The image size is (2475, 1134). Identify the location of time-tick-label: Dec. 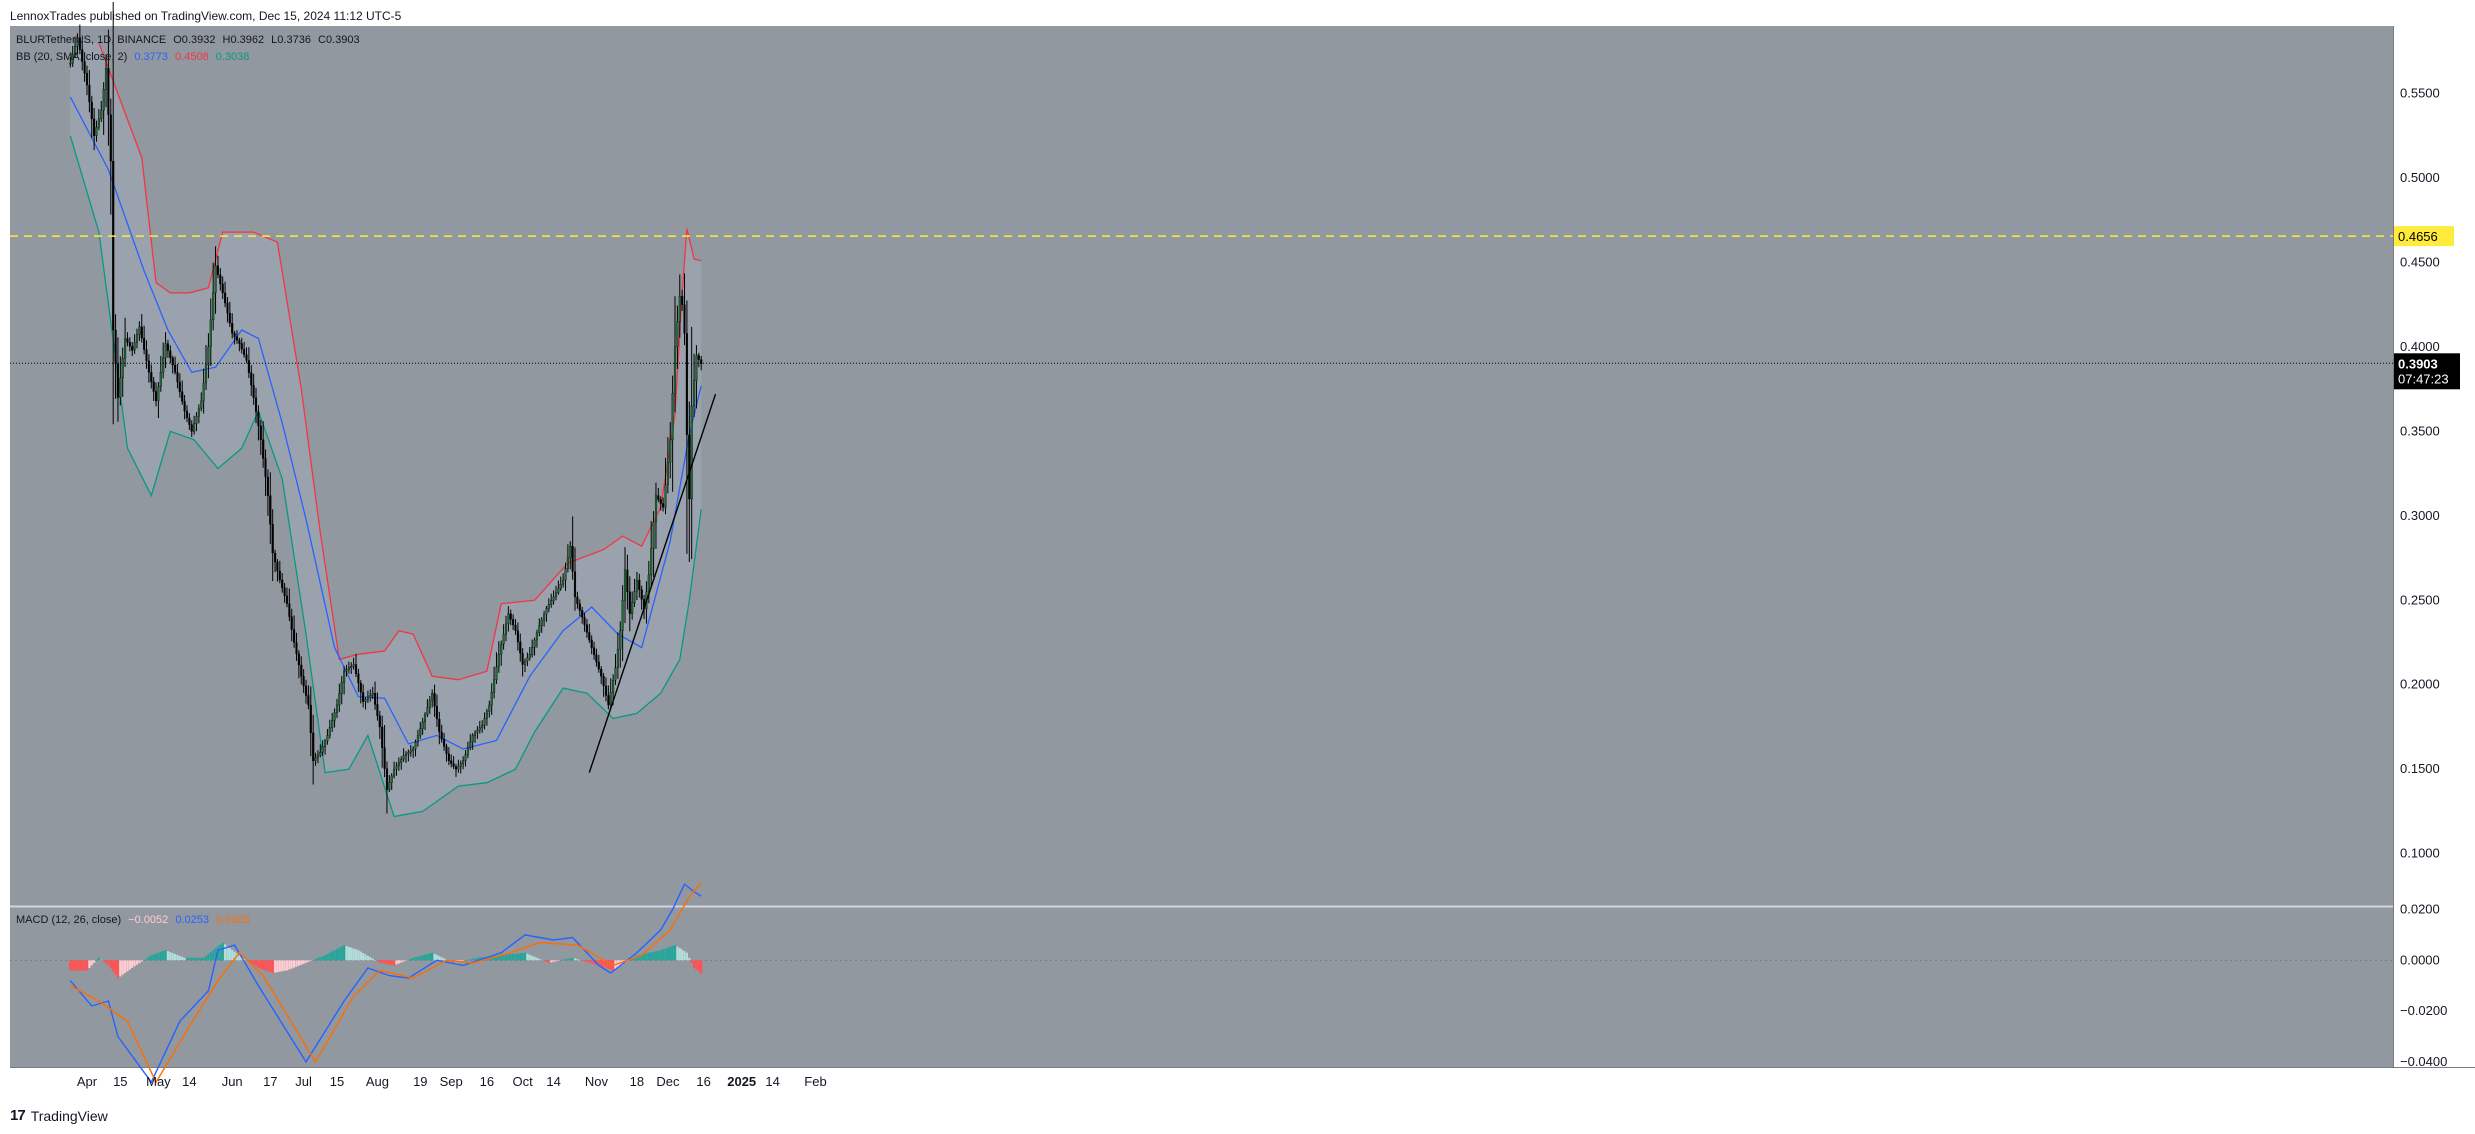
(668, 1081).